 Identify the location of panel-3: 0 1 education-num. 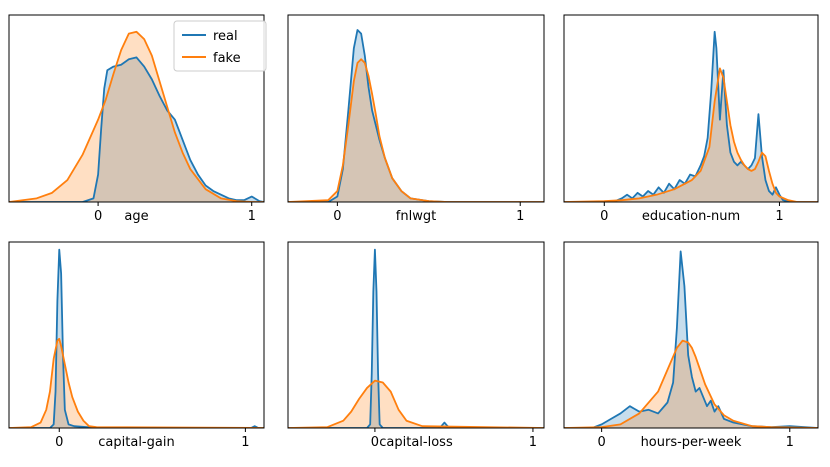
(691, 119).